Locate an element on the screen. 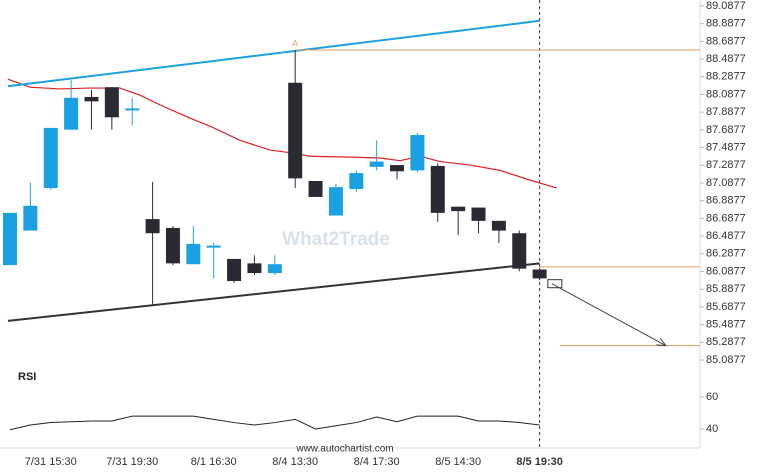 The image size is (760, 475). rsi-line is located at coordinates (274, 423).